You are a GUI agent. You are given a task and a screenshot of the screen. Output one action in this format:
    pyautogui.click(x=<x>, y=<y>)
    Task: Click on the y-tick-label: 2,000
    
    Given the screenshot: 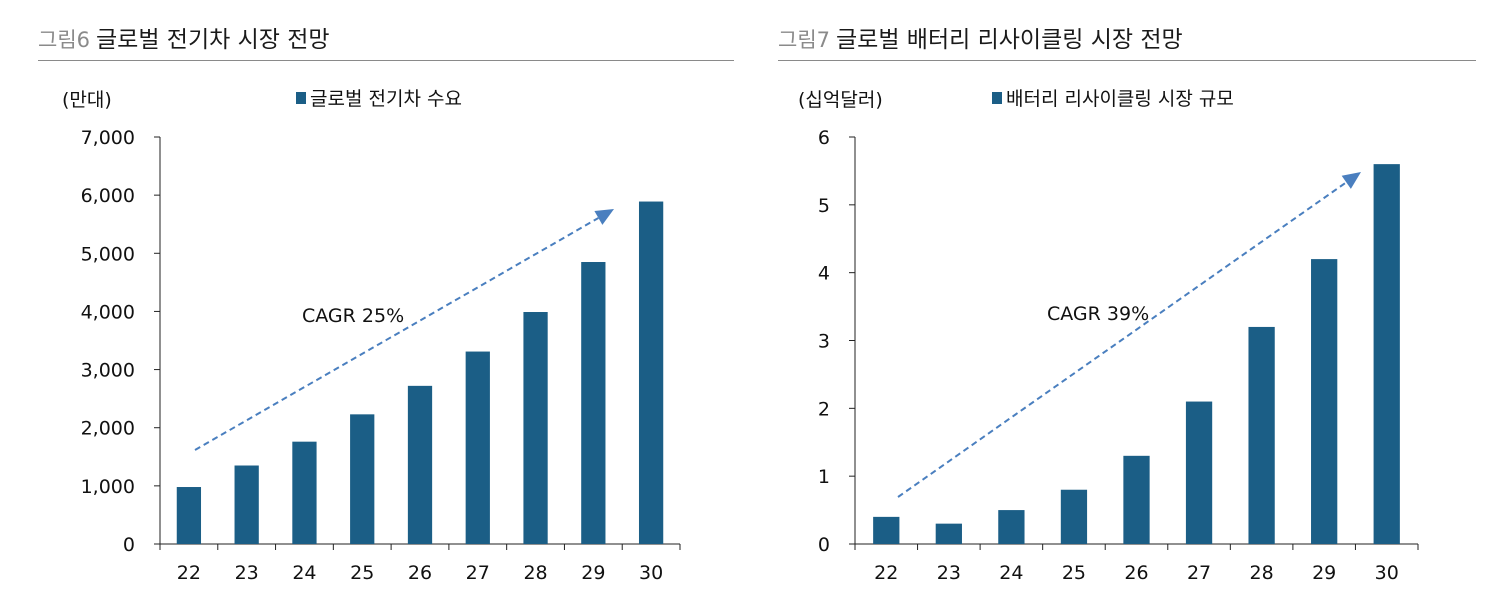 What is the action you would take?
    pyautogui.click(x=108, y=429)
    